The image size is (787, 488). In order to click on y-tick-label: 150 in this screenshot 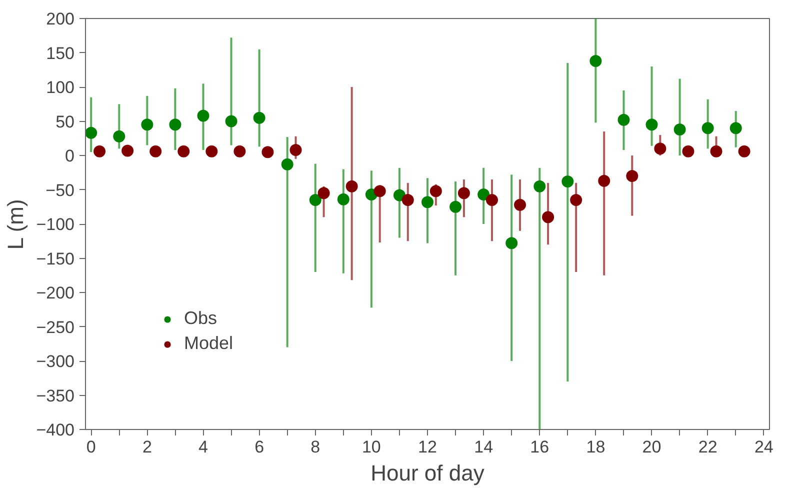, I will do `click(60, 53)`.